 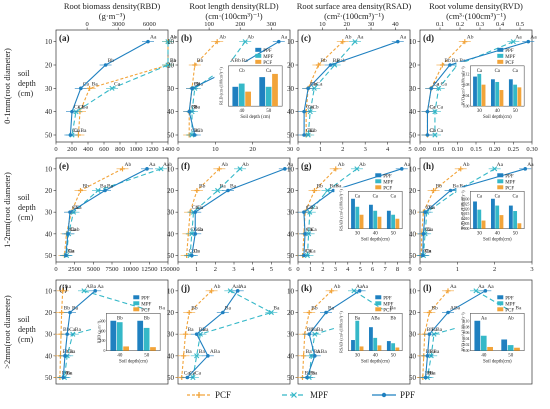 What do you see at coordinates (494, 149) in the screenshot?
I see `x-tick-label: 0.20` at bounding box center [494, 149].